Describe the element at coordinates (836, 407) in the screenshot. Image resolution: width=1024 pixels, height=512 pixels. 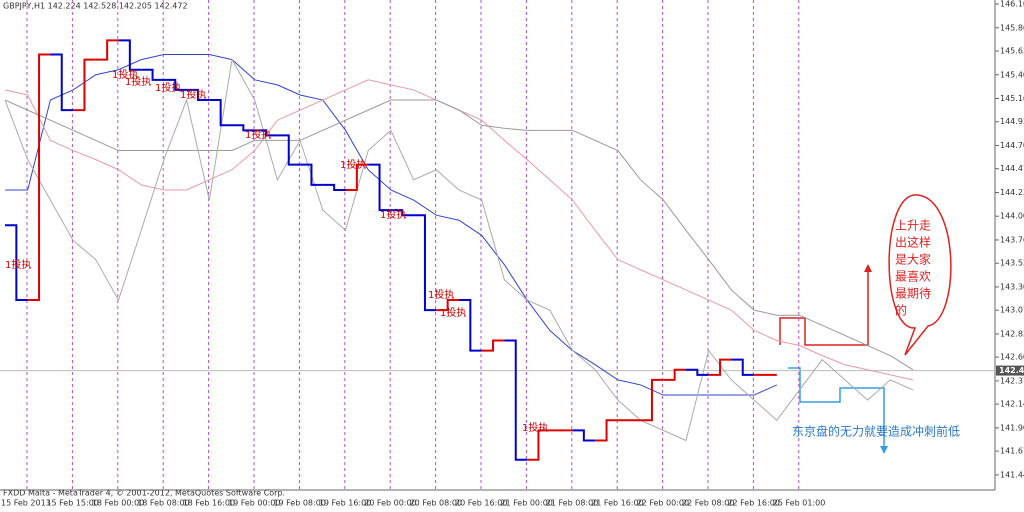
I see `projection-down` at that location.